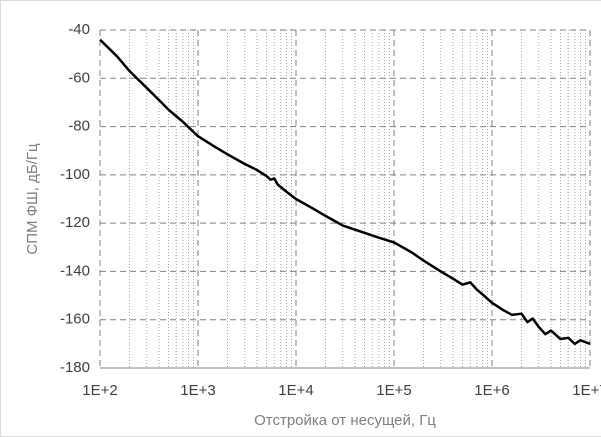 The width and height of the screenshot is (601, 437). What do you see at coordinates (491, 390) in the screenshot?
I see `x-tick-label: 1E+6` at bounding box center [491, 390].